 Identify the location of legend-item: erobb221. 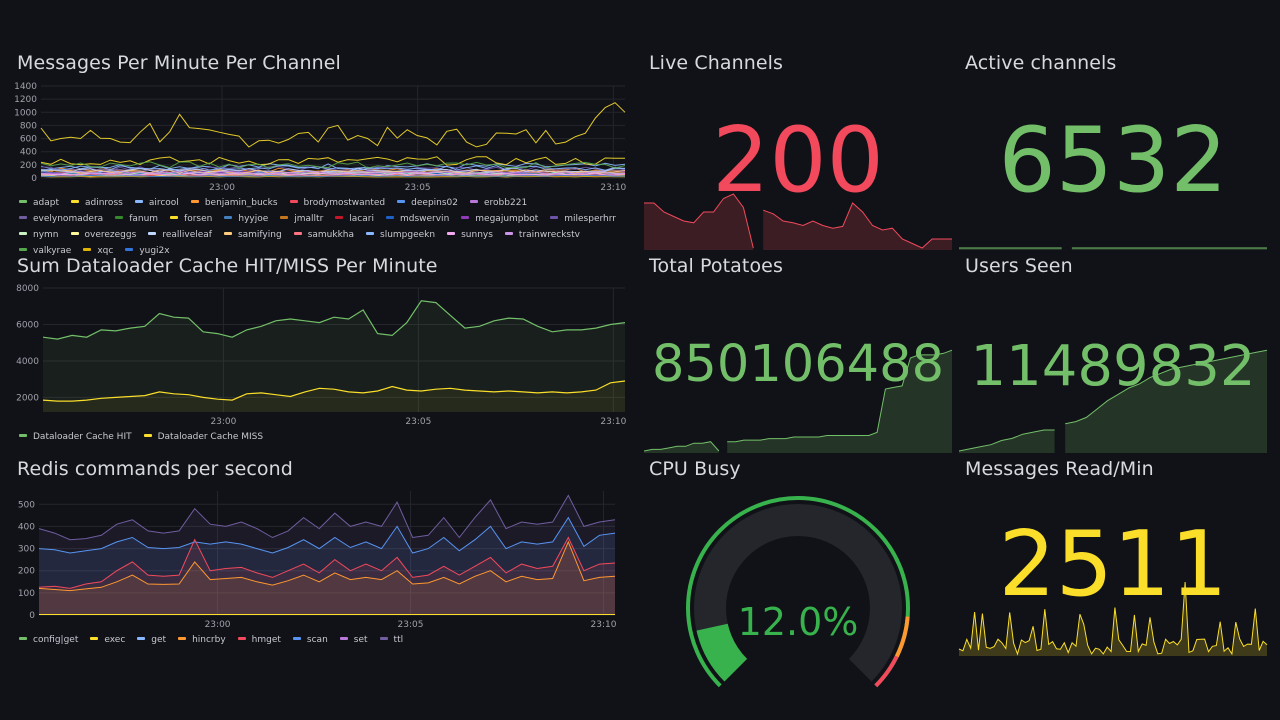
(498, 203).